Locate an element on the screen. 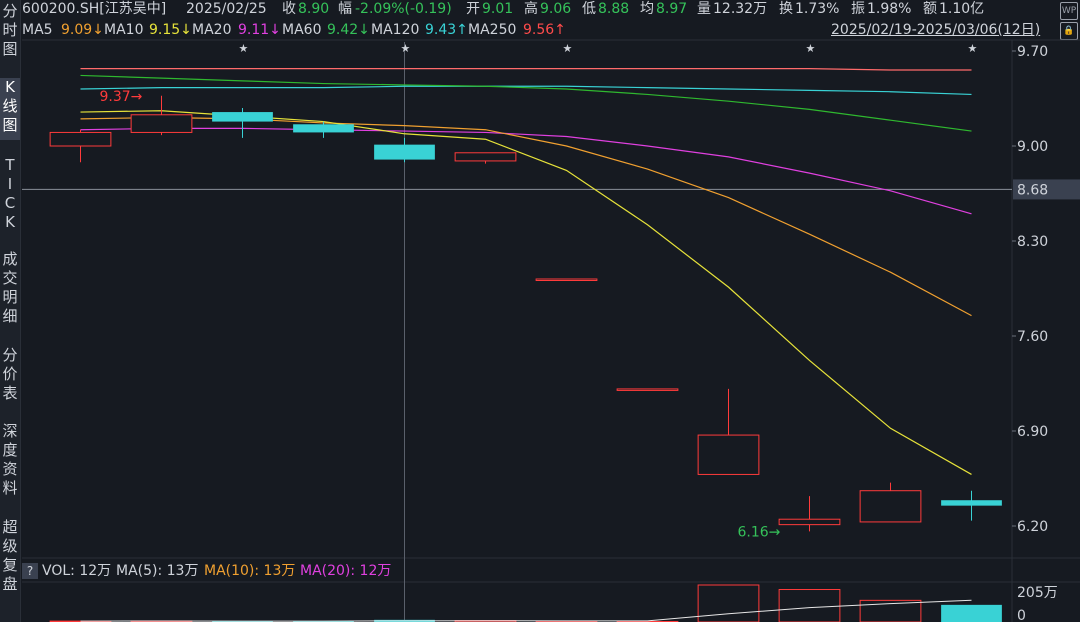 The image size is (1080, 622). high-price-marker: 9.37→ is located at coordinates (121, 97).